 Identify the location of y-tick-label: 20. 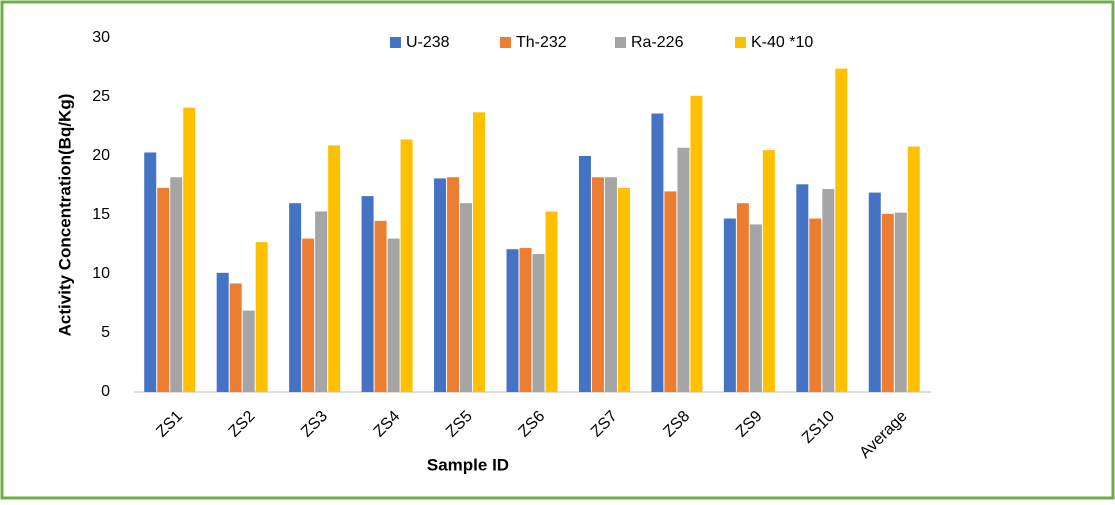
(101, 155).